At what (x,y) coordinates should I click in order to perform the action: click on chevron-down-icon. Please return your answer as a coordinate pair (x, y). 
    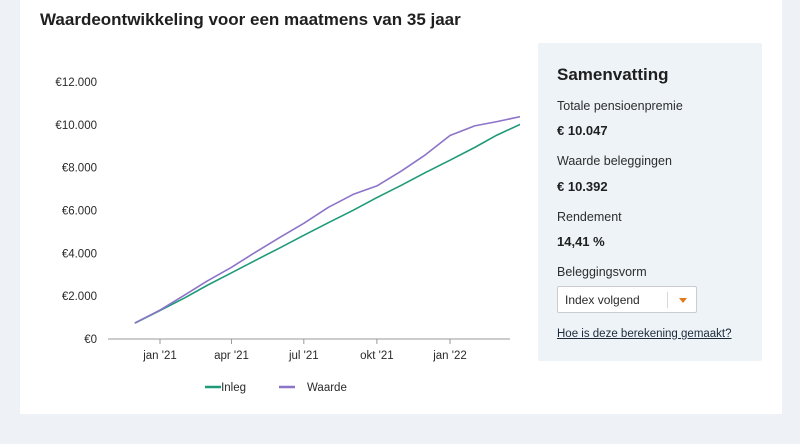
    Looking at the image, I should click on (683, 300).